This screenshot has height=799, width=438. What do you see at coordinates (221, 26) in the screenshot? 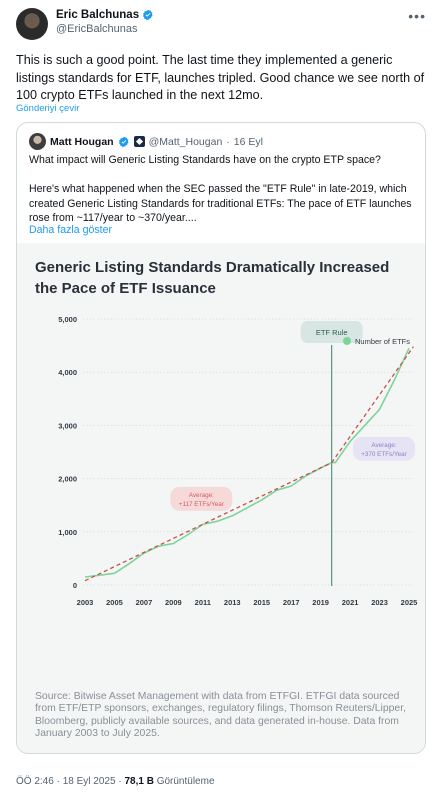
I see `tweet-header: Eric Balchunas @EricBalchunas •••` at bounding box center [221, 26].